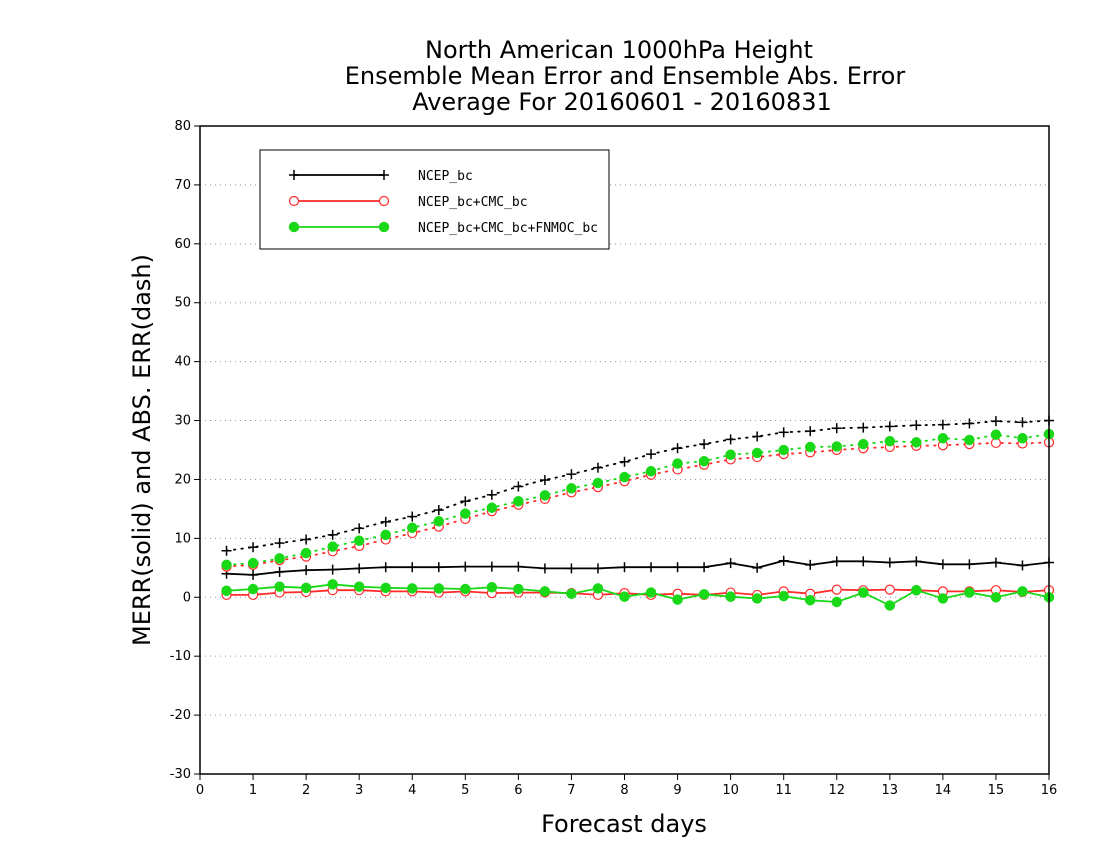  I want to click on x-tick-label: 12, so click(836, 790).